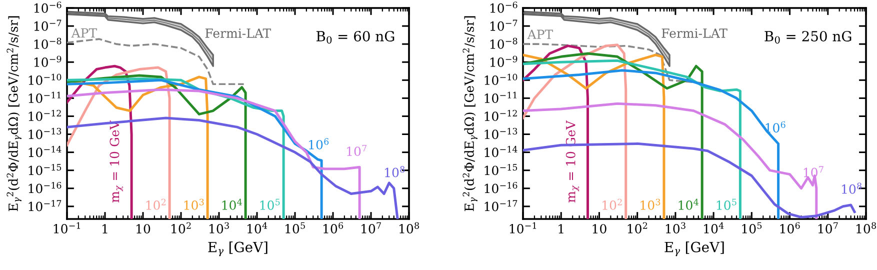  I want to click on annotation: B$_{0}$ = 60 nG, so click(355, 37).